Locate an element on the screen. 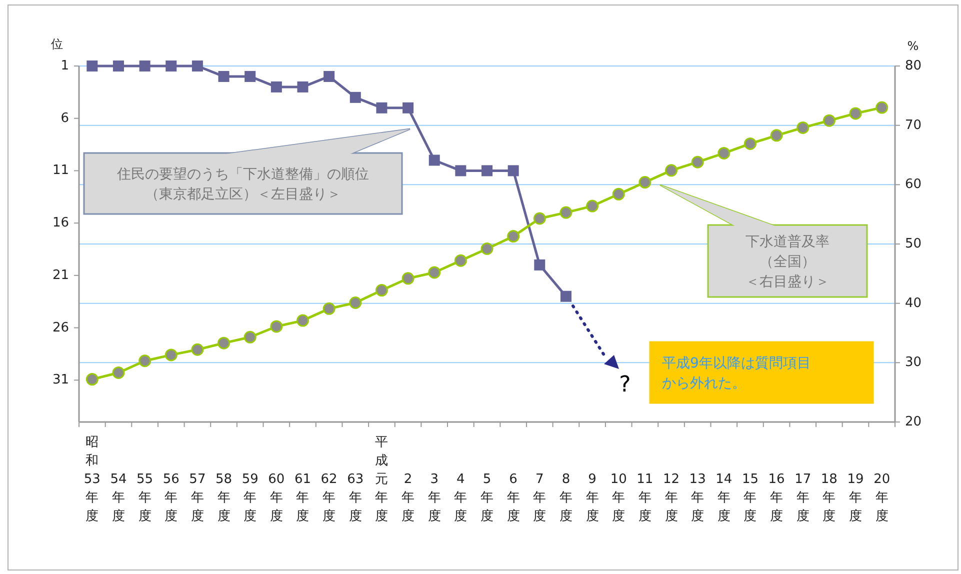 This screenshot has width=961, height=574. x-tick-label: 55年度 is located at coordinates (145, 498).